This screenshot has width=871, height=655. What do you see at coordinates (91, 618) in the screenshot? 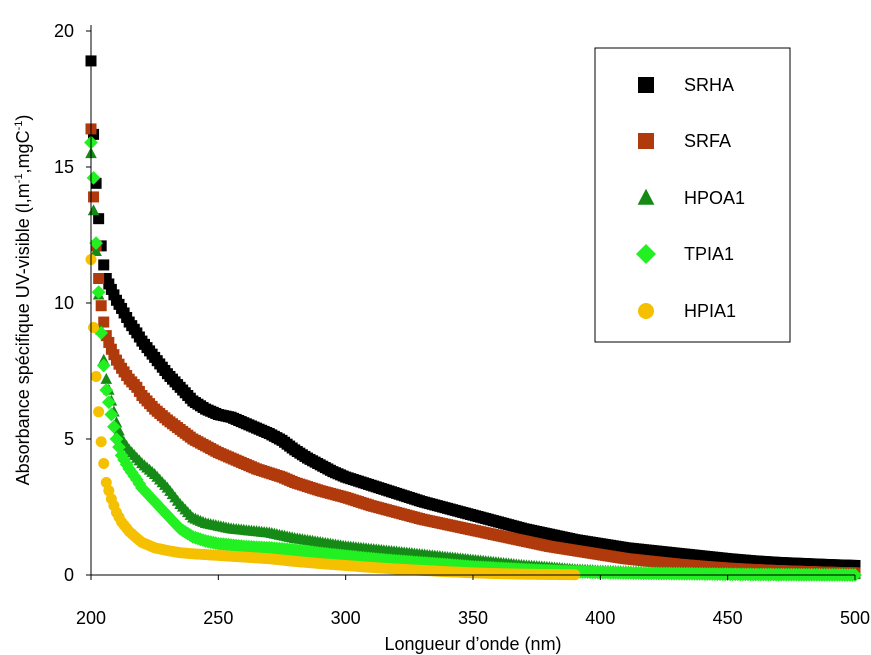
I see `x-tick-label: 200` at bounding box center [91, 618].